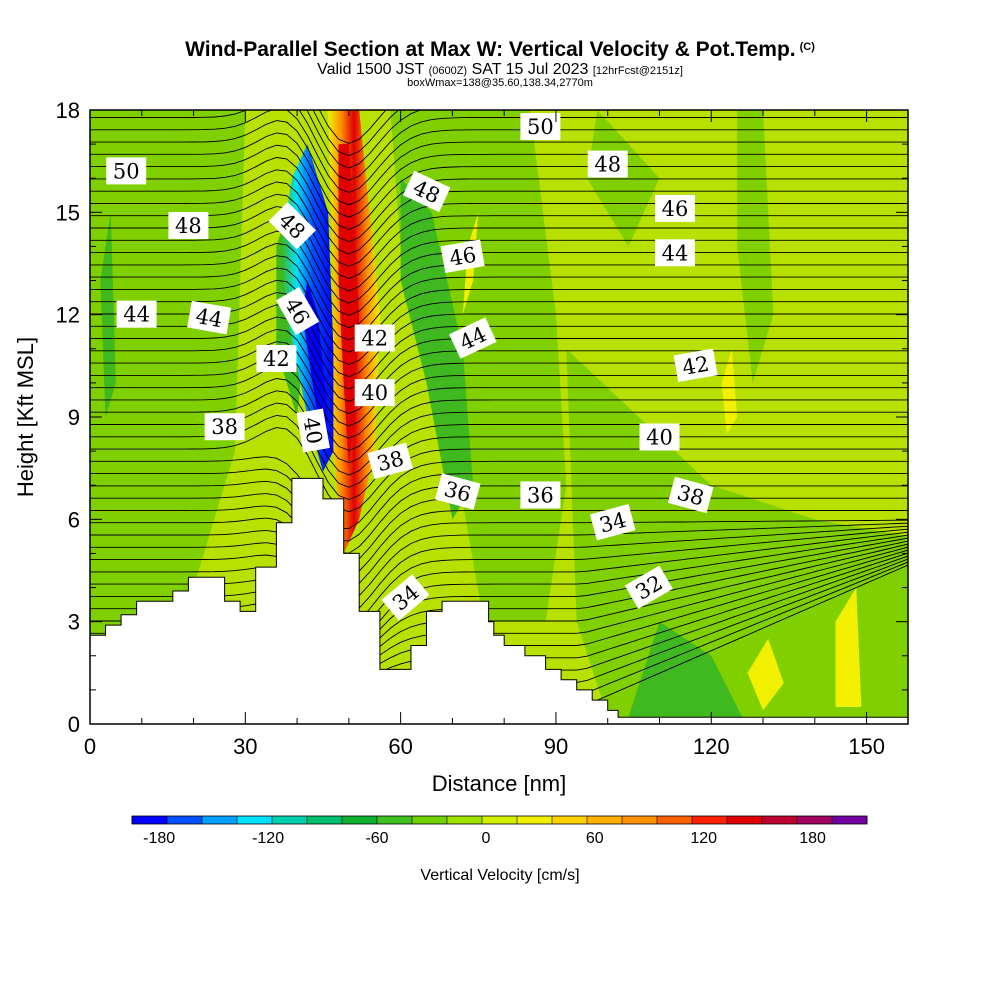 The image size is (1000, 1000). I want to click on contour-label-text: 46, so click(675, 209).